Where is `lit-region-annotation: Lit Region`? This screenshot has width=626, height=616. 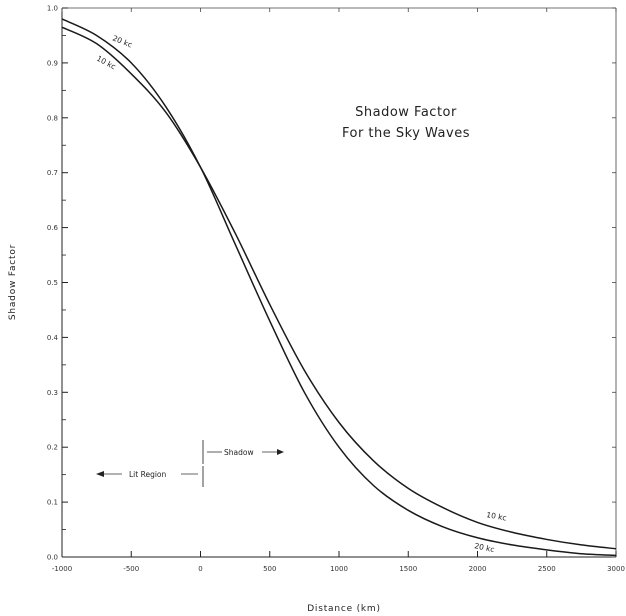
lit-region-annotation: Lit Region is located at coordinates (147, 474).